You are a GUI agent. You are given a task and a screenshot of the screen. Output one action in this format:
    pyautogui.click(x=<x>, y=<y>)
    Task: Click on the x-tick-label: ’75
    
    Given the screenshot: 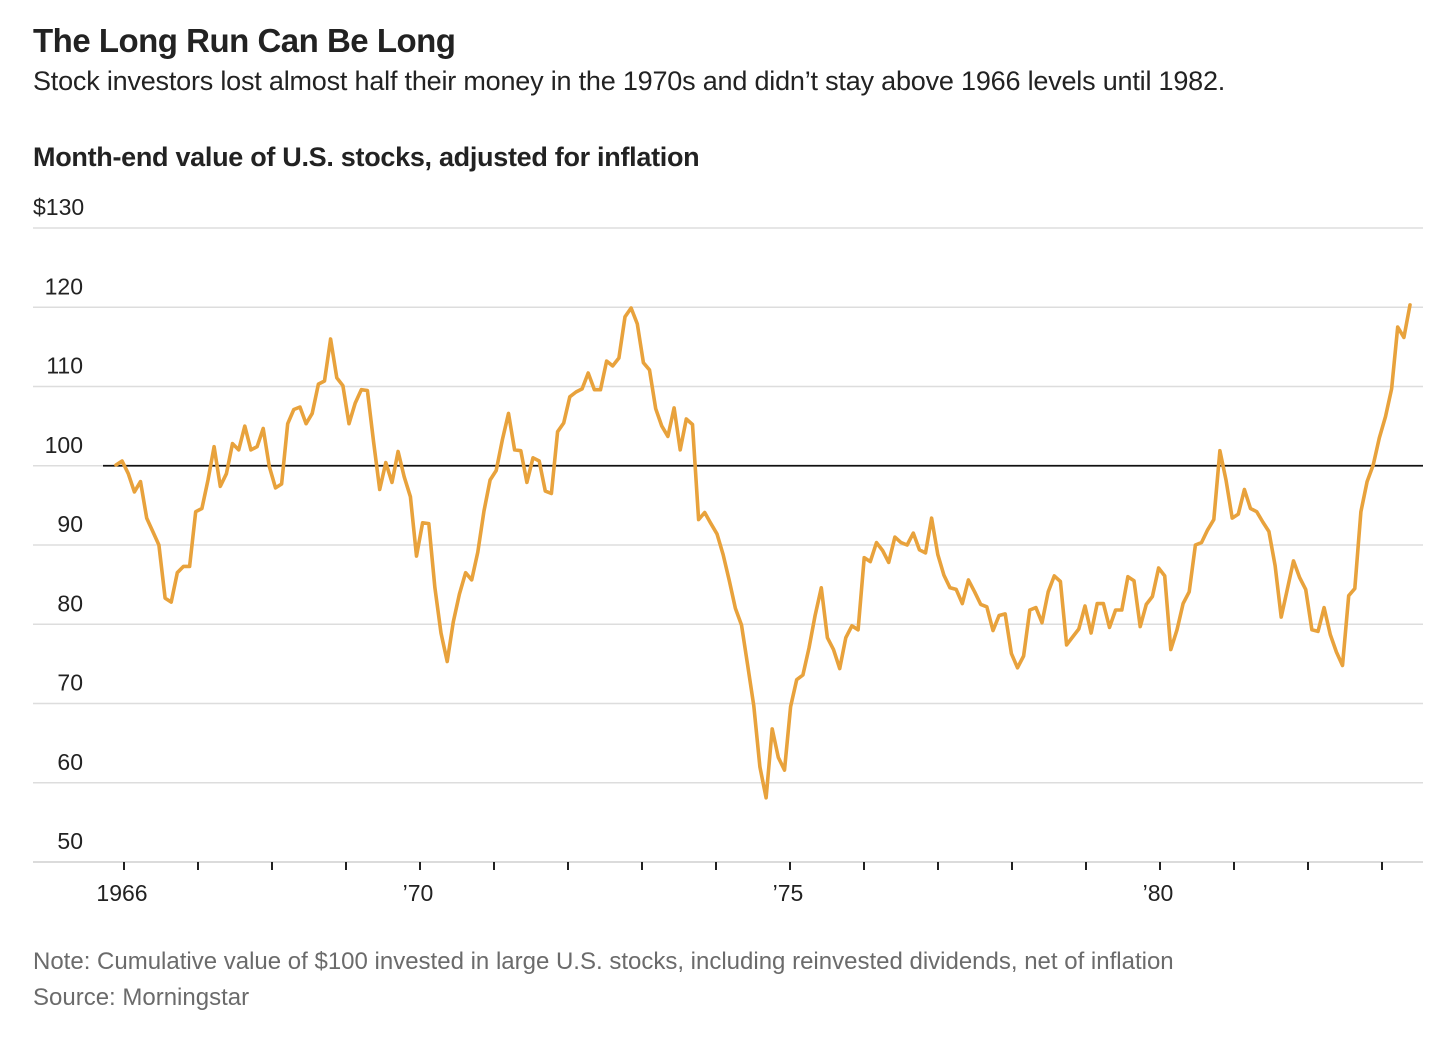 What is the action you would take?
    pyautogui.click(x=788, y=893)
    